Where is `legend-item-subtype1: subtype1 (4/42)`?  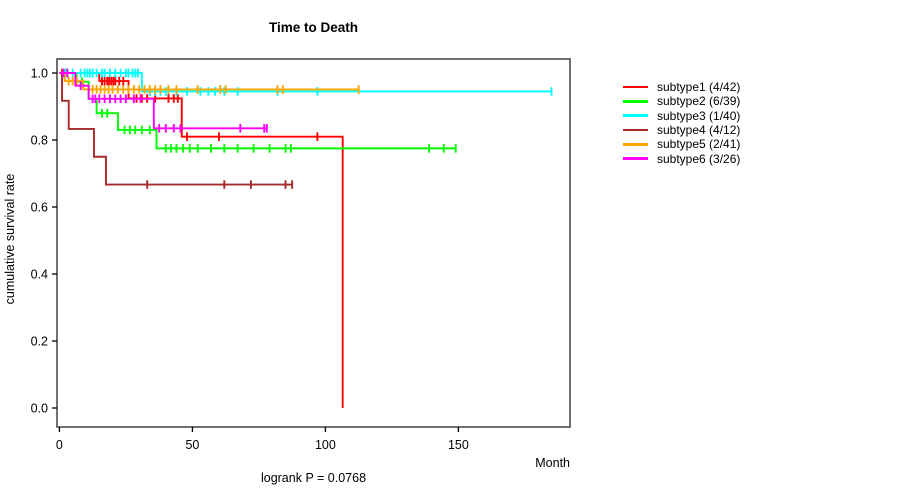
legend-item-subtype1: subtype1 (4/42) is located at coordinates (681, 87).